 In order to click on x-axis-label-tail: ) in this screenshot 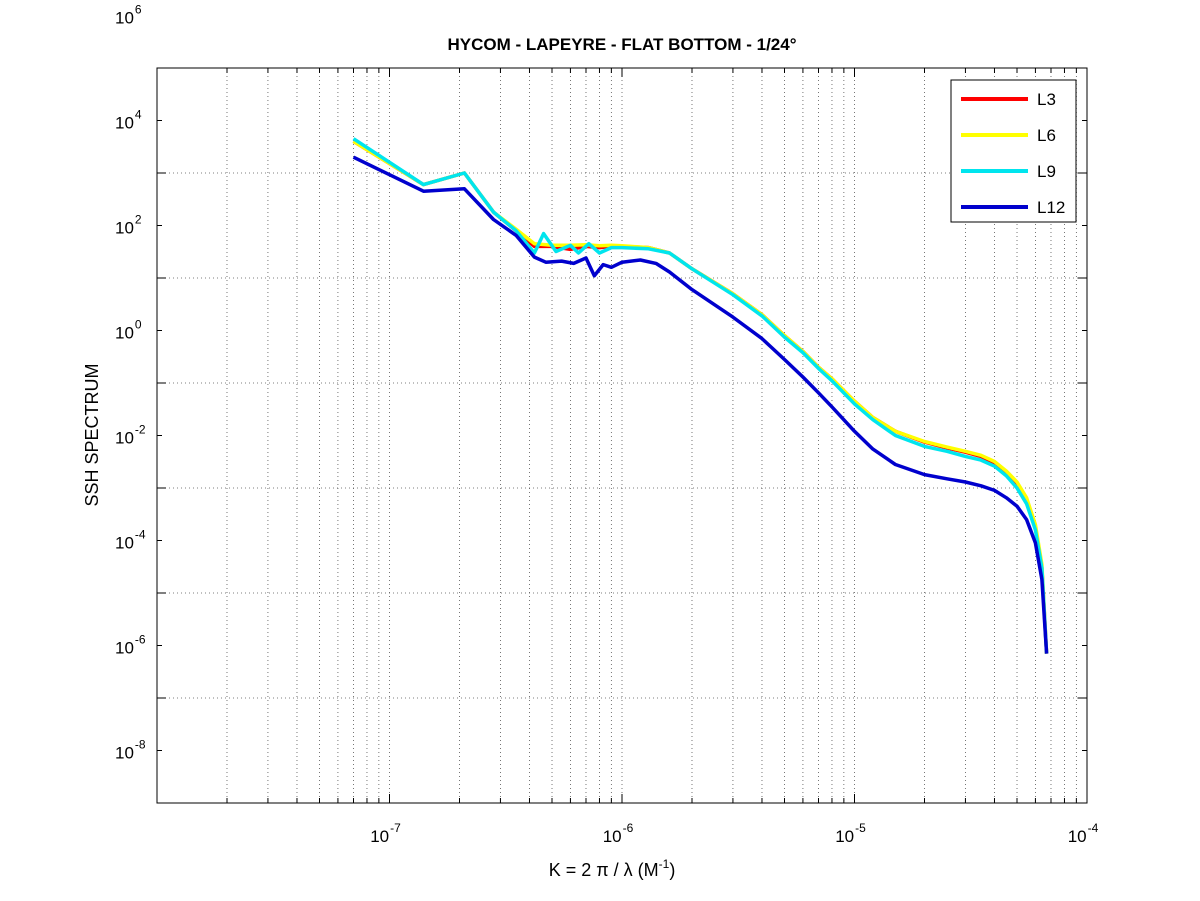, I will do `click(672, 870)`.